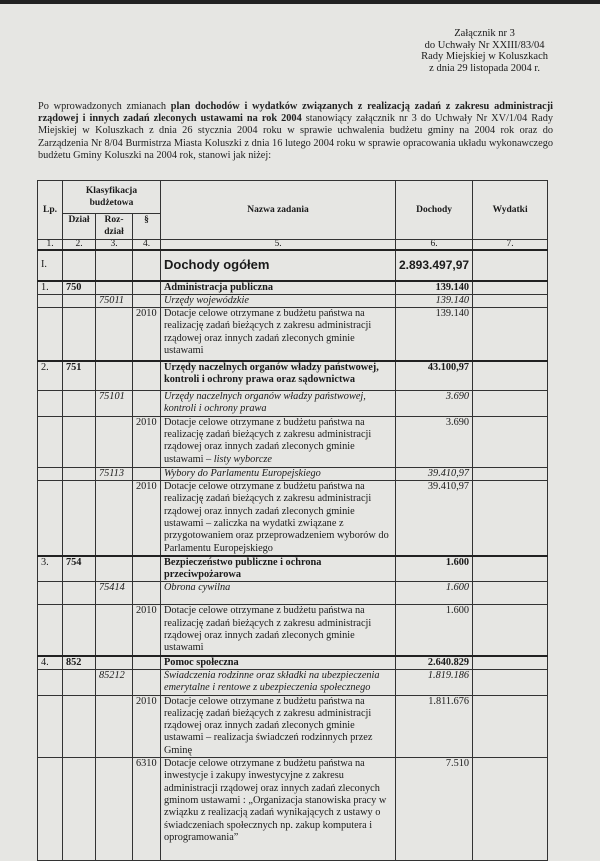 Image resolution: width=600 pixels, height=861 pixels. What do you see at coordinates (243, 459) in the screenshot?
I see `name-italic-text: listy wyborcze` at bounding box center [243, 459].